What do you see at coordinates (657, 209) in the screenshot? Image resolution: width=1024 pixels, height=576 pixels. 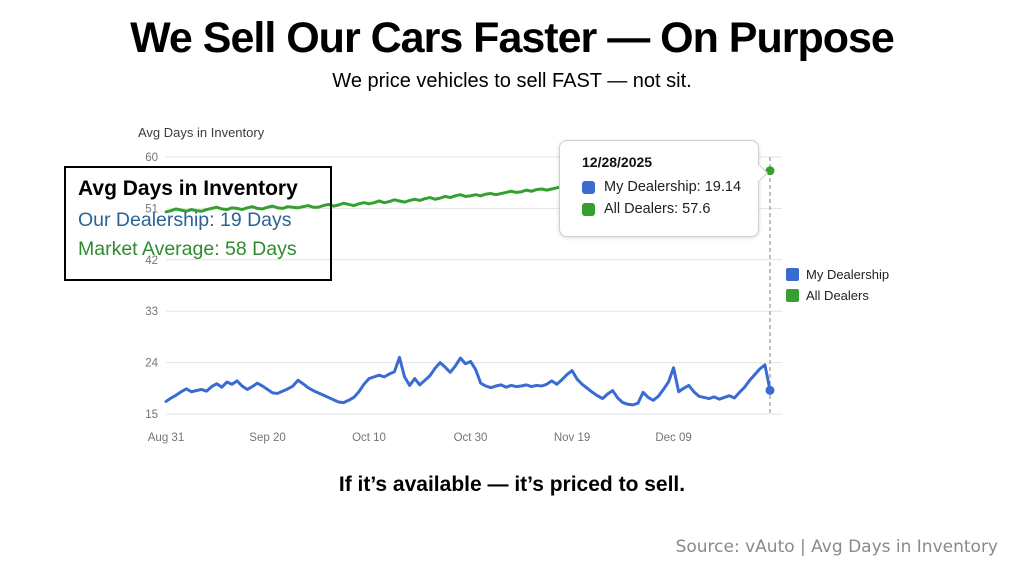 I see `tooltip-item-label: All Dealers: 57.6` at bounding box center [657, 209].